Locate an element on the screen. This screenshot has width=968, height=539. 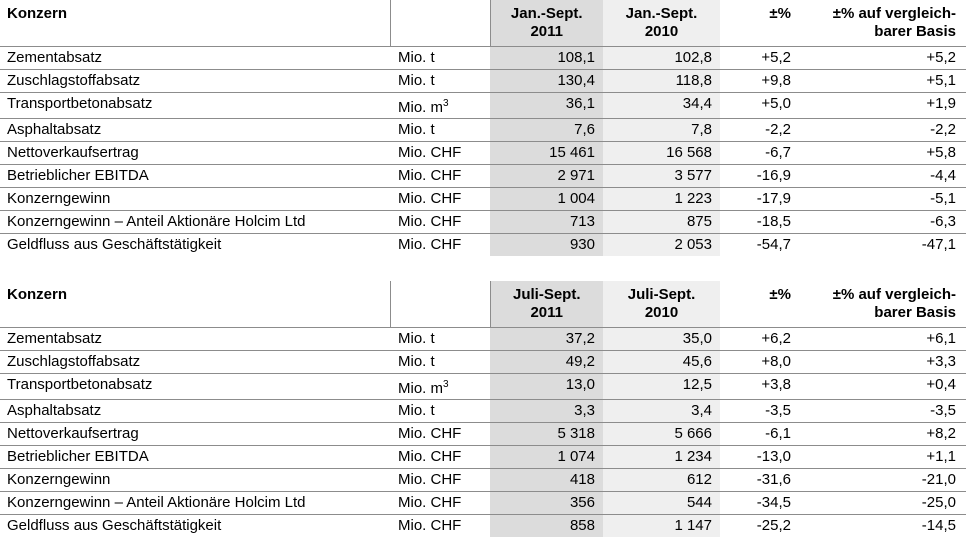
current-period-value: 7,6 is located at coordinates (546, 130).